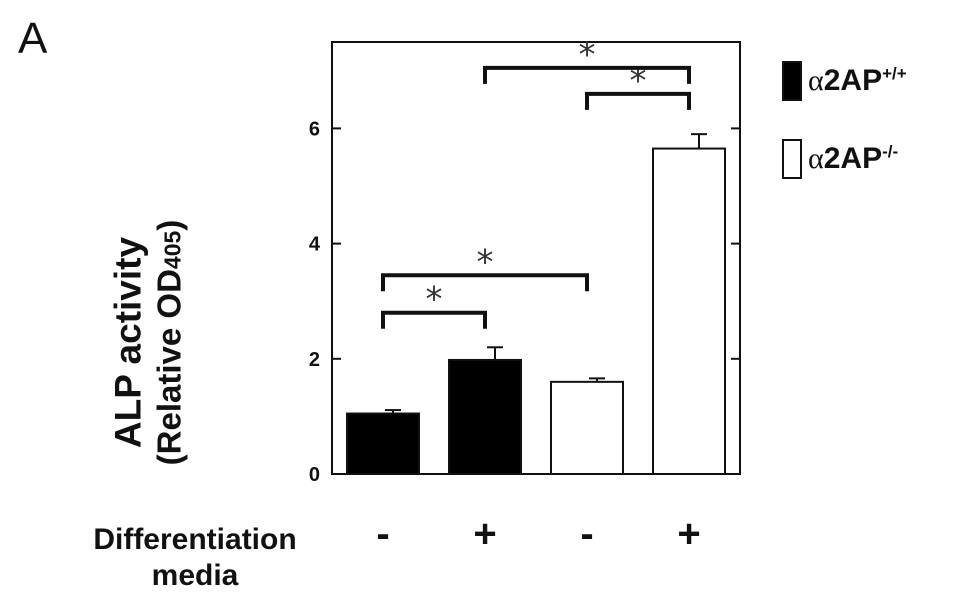 This screenshot has height=614, width=969. Describe the element at coordinates (33, 38) in the screenshot. I see `panel-label: A` at that location.